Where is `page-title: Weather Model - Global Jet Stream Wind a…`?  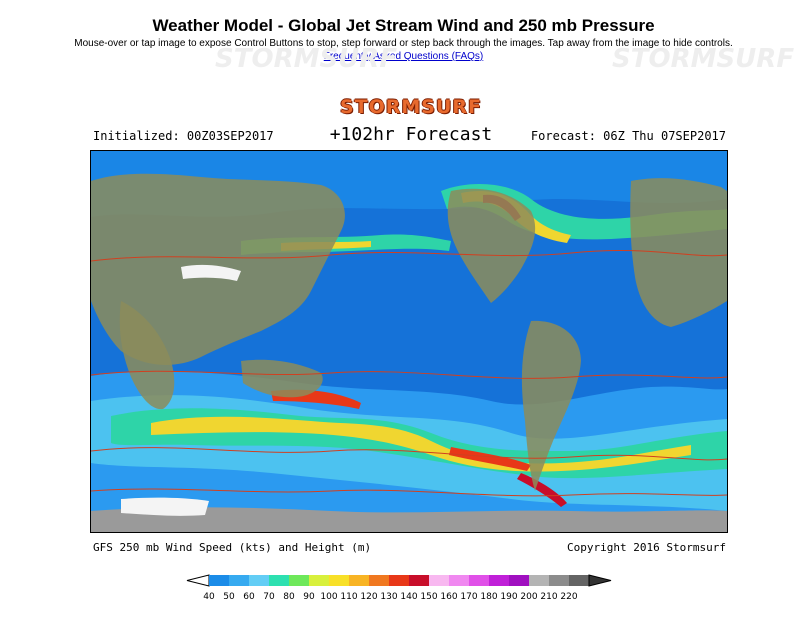 page-title: Weather Model - Global Jet Stream Wind a… is located at coordinates (403, 25).